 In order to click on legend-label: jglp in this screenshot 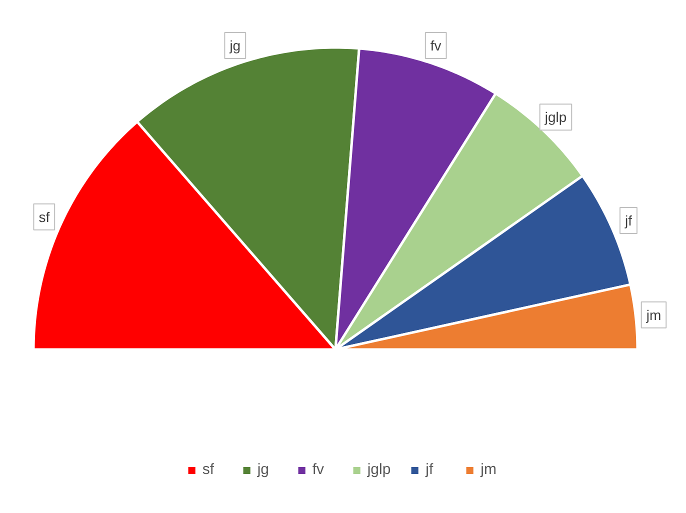, I will do `click(379, 469)`.